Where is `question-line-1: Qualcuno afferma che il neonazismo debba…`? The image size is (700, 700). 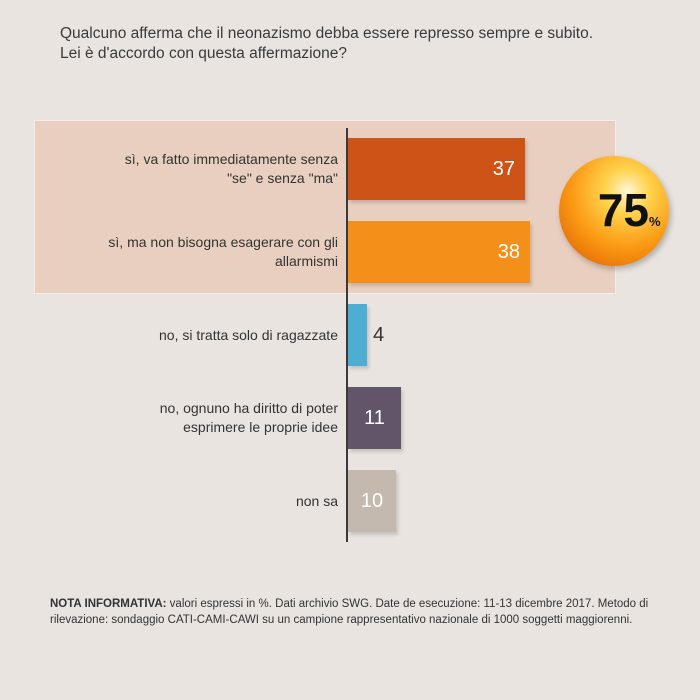 question-line-1: Qualcuno afferma che il neonazismo debba… is located at coordinates (327, 33).